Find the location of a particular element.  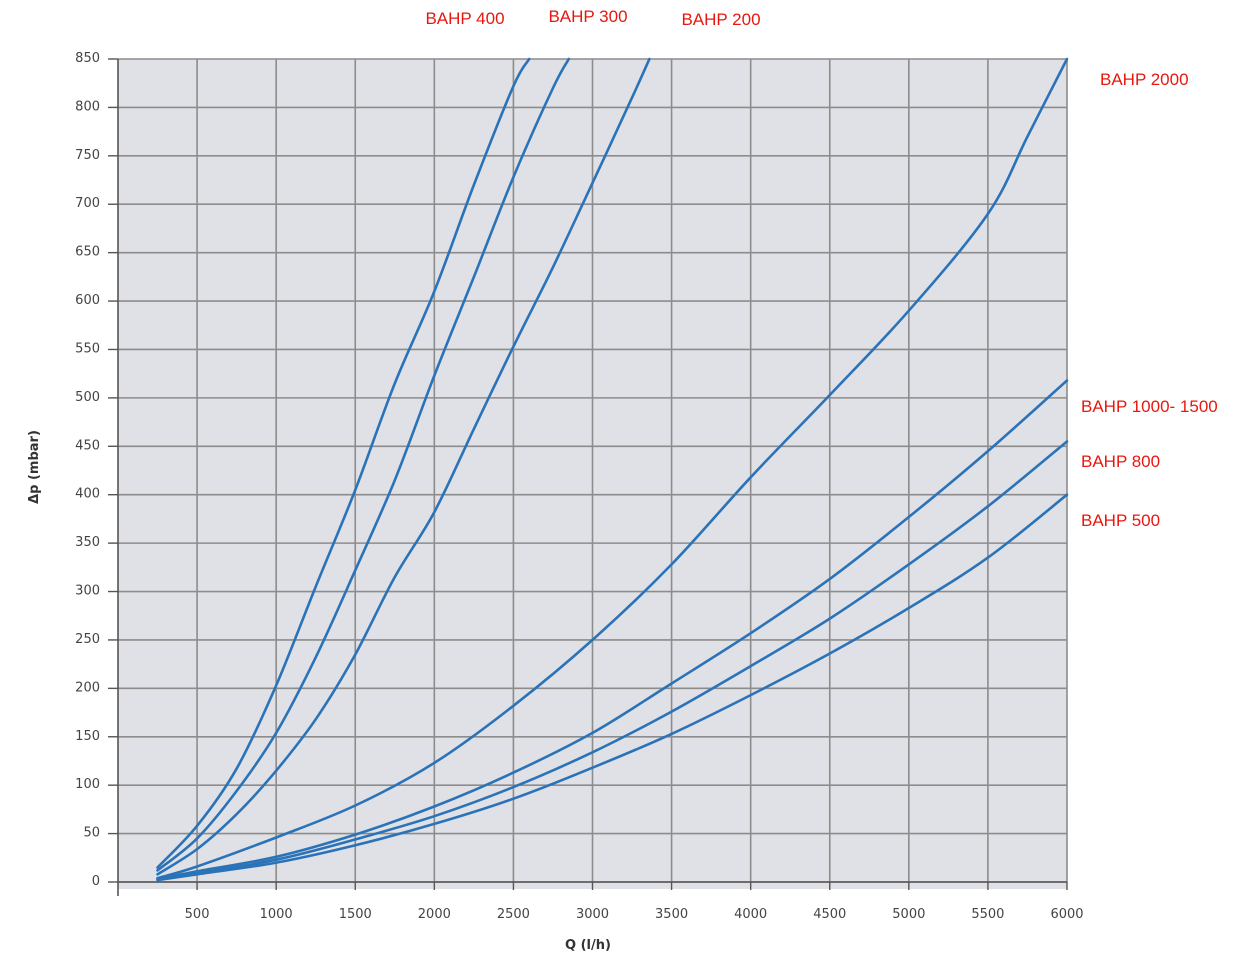

x-tick-label: 6000 is located at coordinates (1066, 914).